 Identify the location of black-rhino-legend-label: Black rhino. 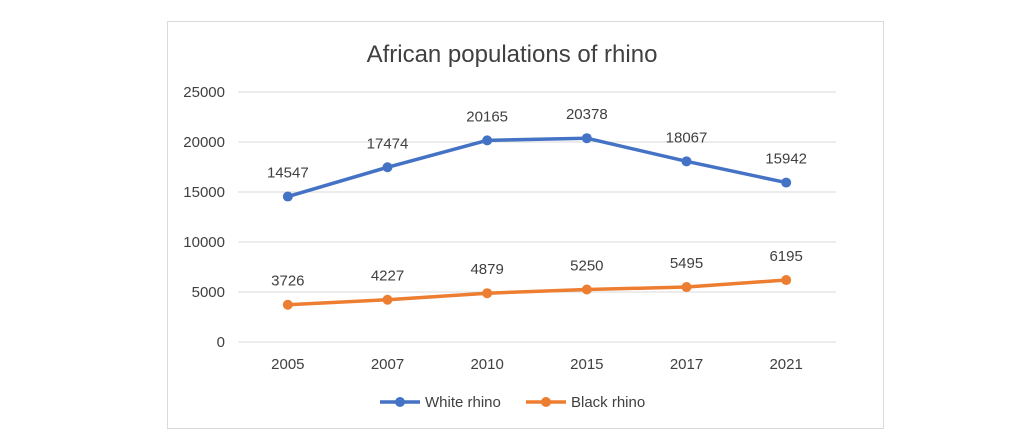
(608, 402).